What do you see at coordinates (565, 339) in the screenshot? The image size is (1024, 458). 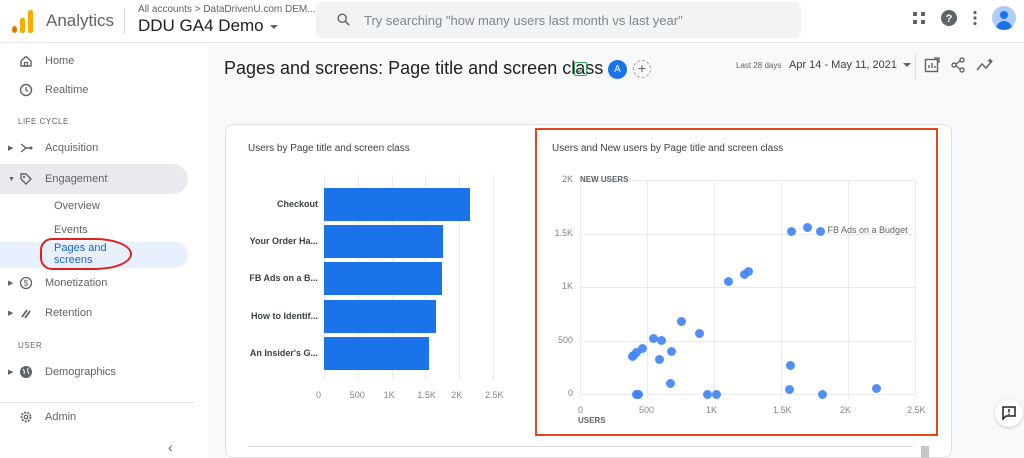 I see `y-tick-label: 500` at bounding box center [565, 339].